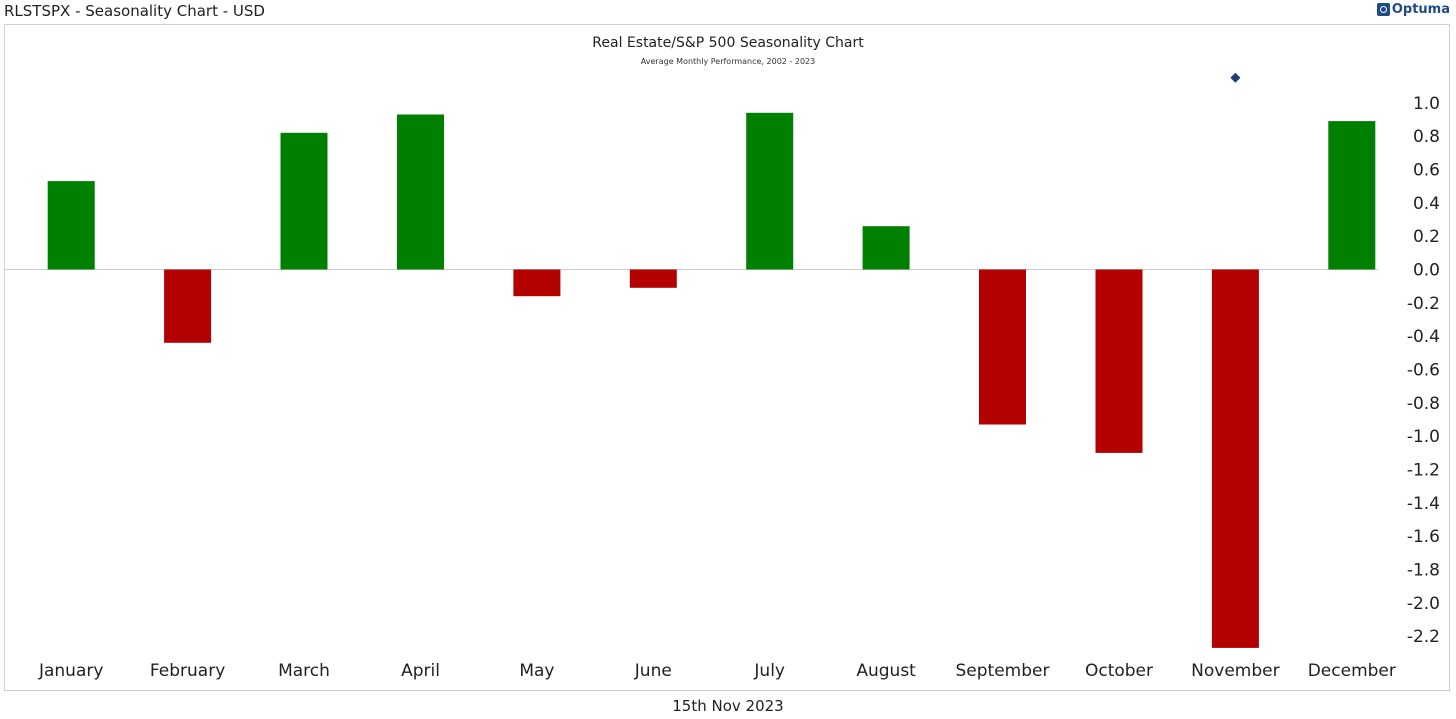 The height and width of the screenshot is (719, 1456). Describe the element at coordinates (1423, 537) in the screenshot. I see `y-tick-label: -1.6` at that location.